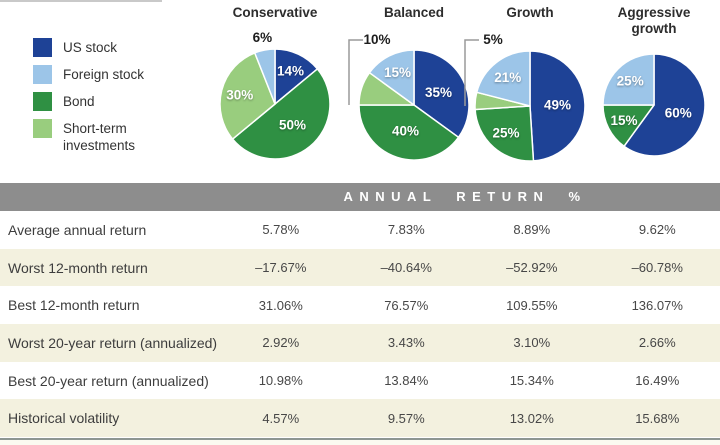 This screenshot has width=720, height=445. I want to click on row-value-conservative: 4.57%, so click(281, 418).